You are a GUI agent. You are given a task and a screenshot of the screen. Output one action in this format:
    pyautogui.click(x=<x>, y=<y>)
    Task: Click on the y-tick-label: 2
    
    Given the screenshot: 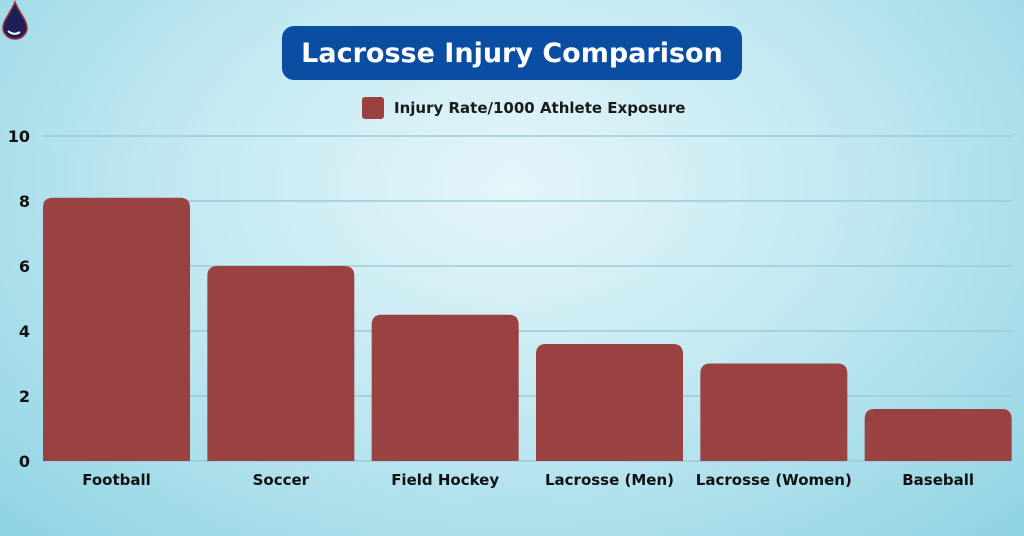 What is the action you would take?
    pyautogui.click(x=24, y=396)
    